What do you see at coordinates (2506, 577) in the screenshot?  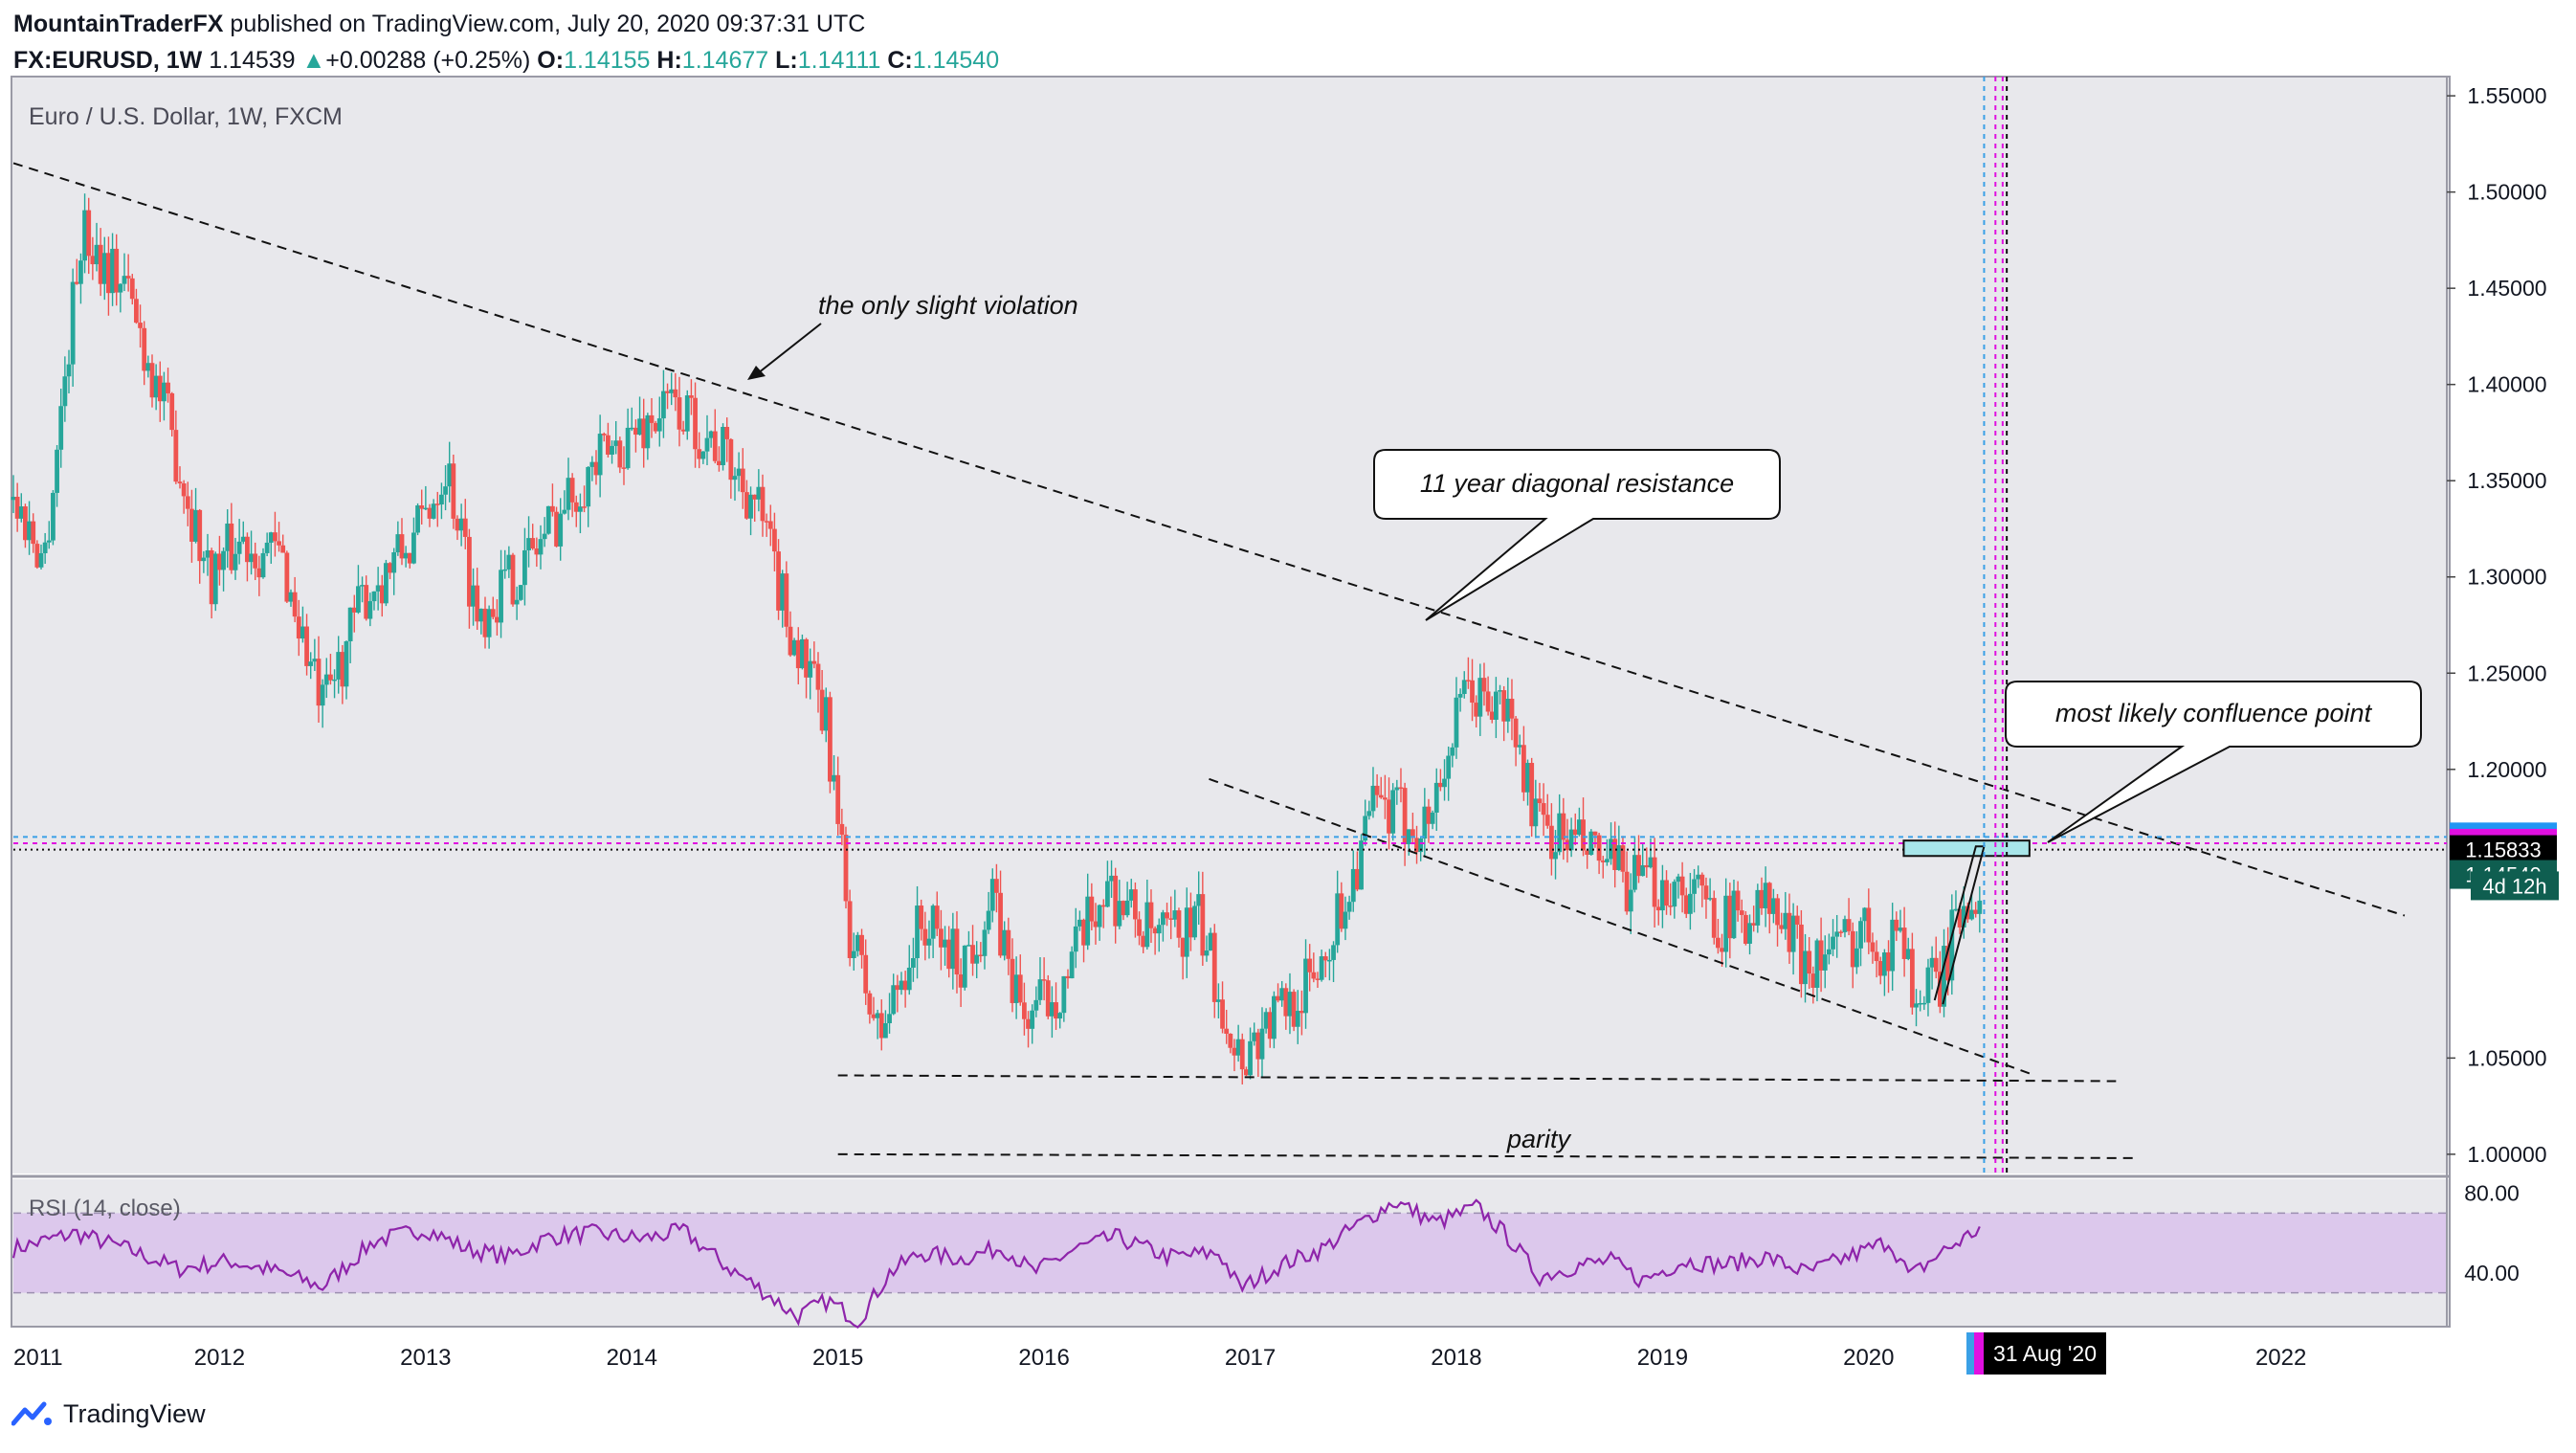 I see `price-axis-tick: 1.30000` at bounding box center [2506, 577].